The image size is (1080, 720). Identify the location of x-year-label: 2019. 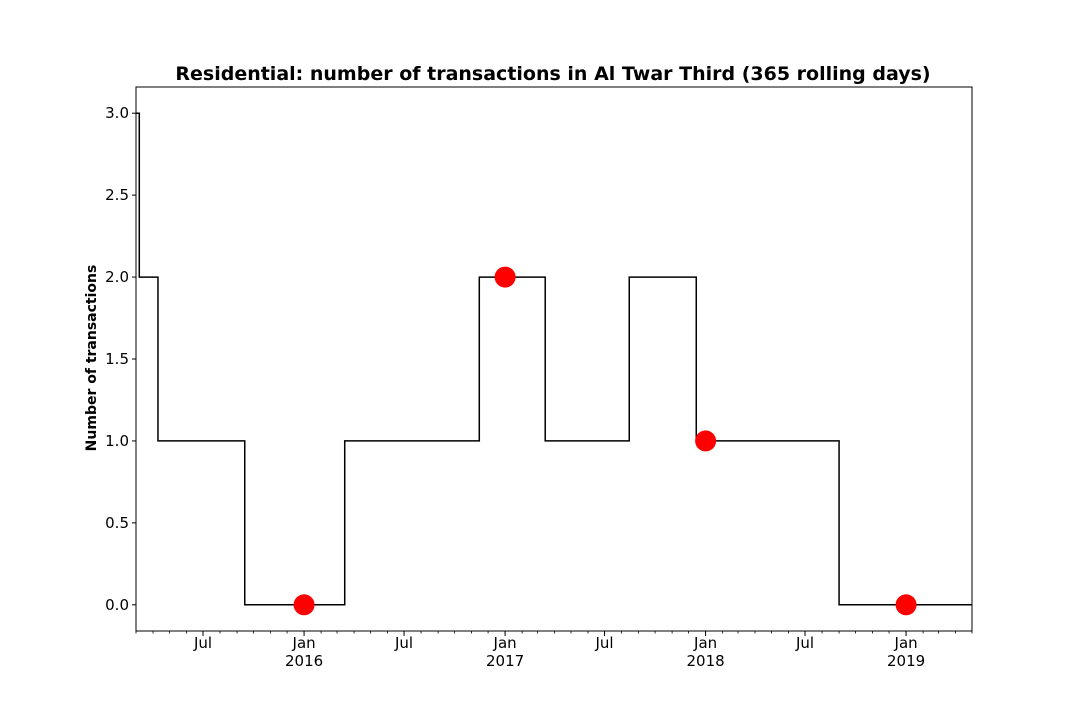
(906, 661).